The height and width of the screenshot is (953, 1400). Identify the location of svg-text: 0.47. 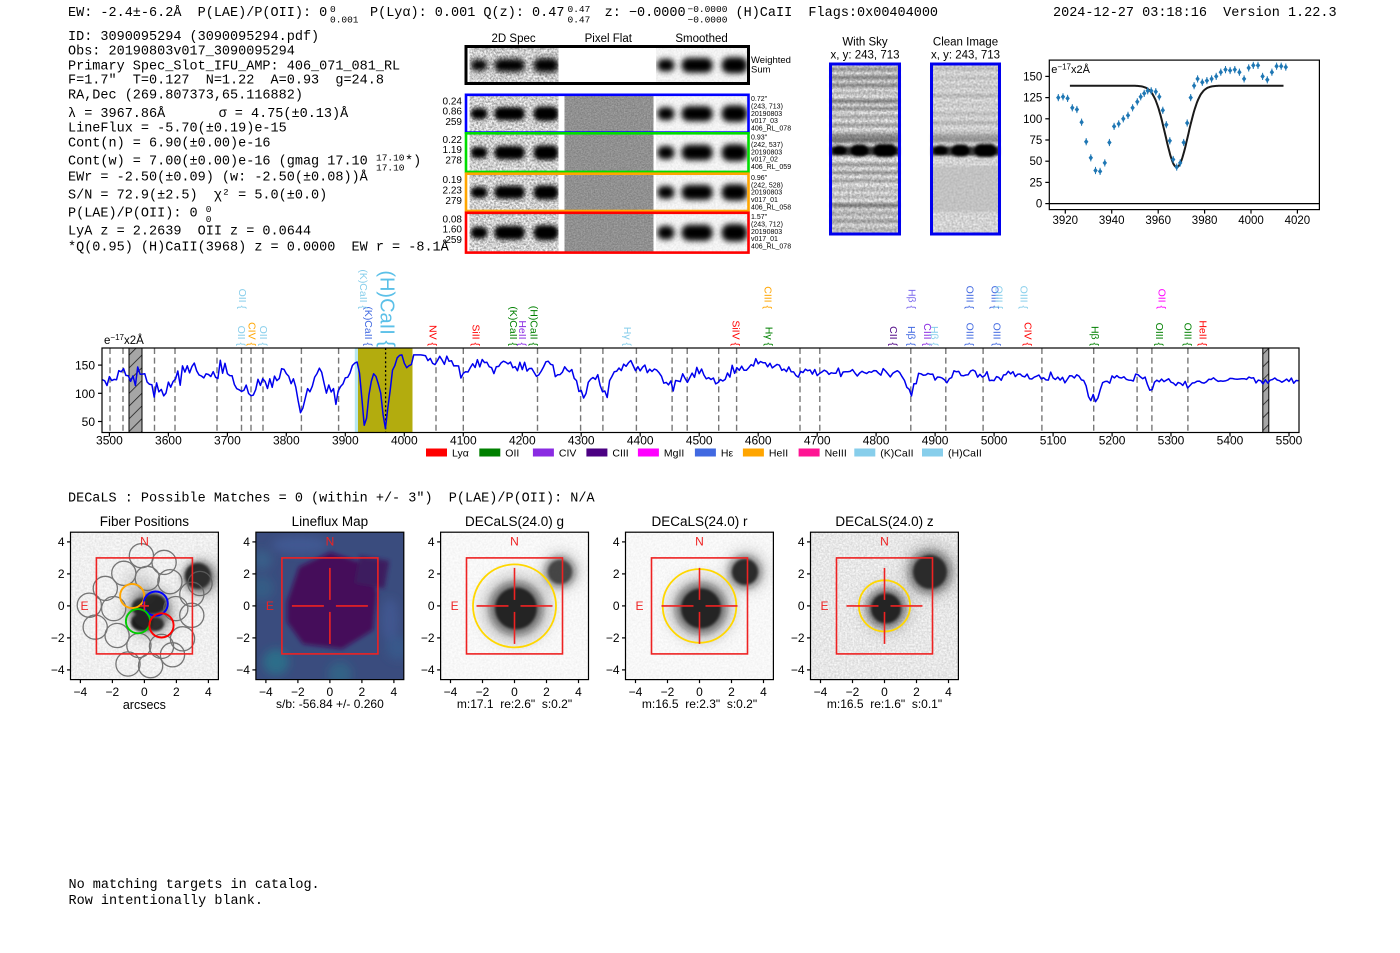
(579, 20).